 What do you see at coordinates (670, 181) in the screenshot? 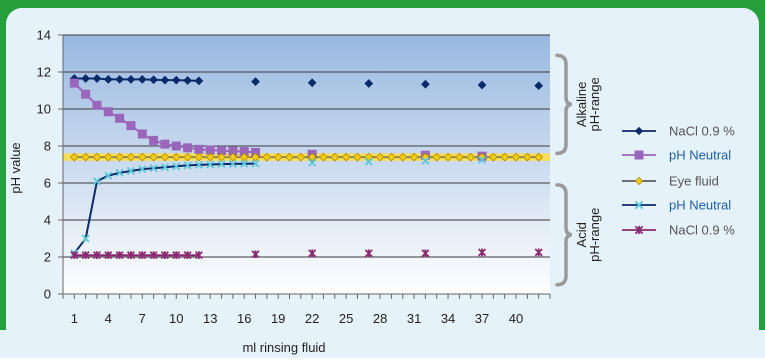
I see `legend-entry: Eye fluid` at bounding box center [670, 181].